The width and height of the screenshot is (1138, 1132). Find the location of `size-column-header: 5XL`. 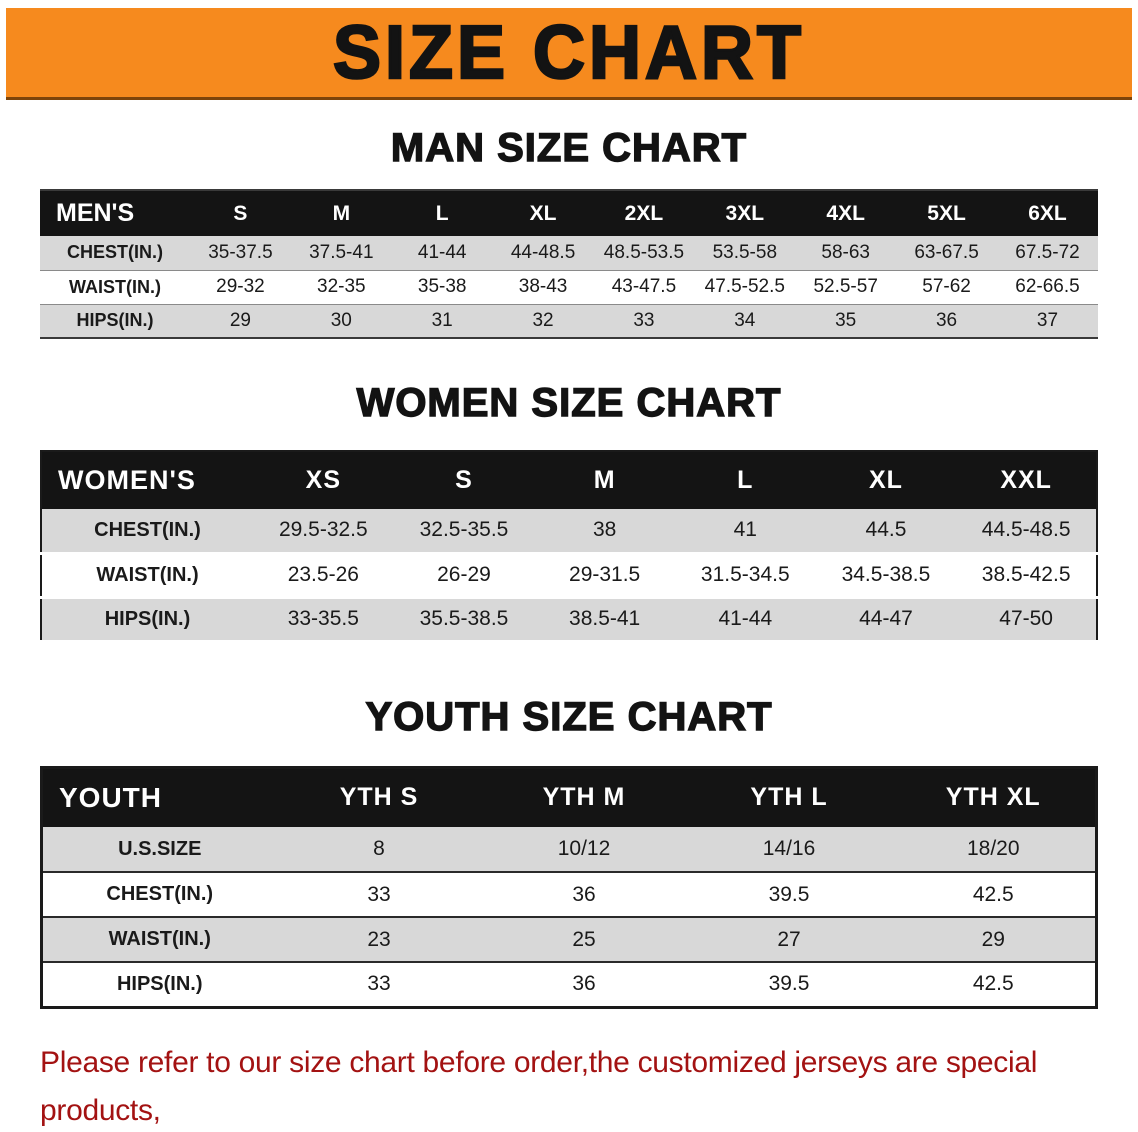

size-column-header: 5XL is located at coordinates (946, 213).